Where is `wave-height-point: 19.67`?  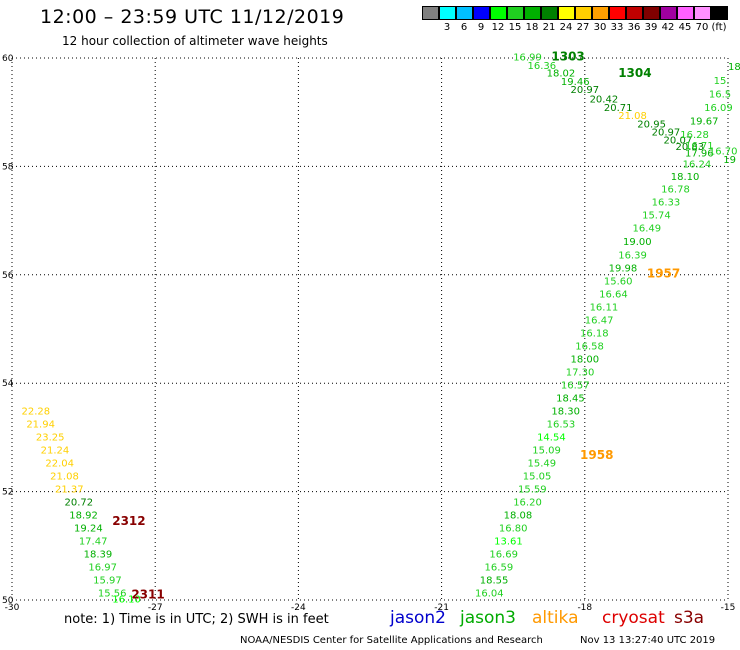 wave-height-point: 19.67 is located at coordinates (704, 122).